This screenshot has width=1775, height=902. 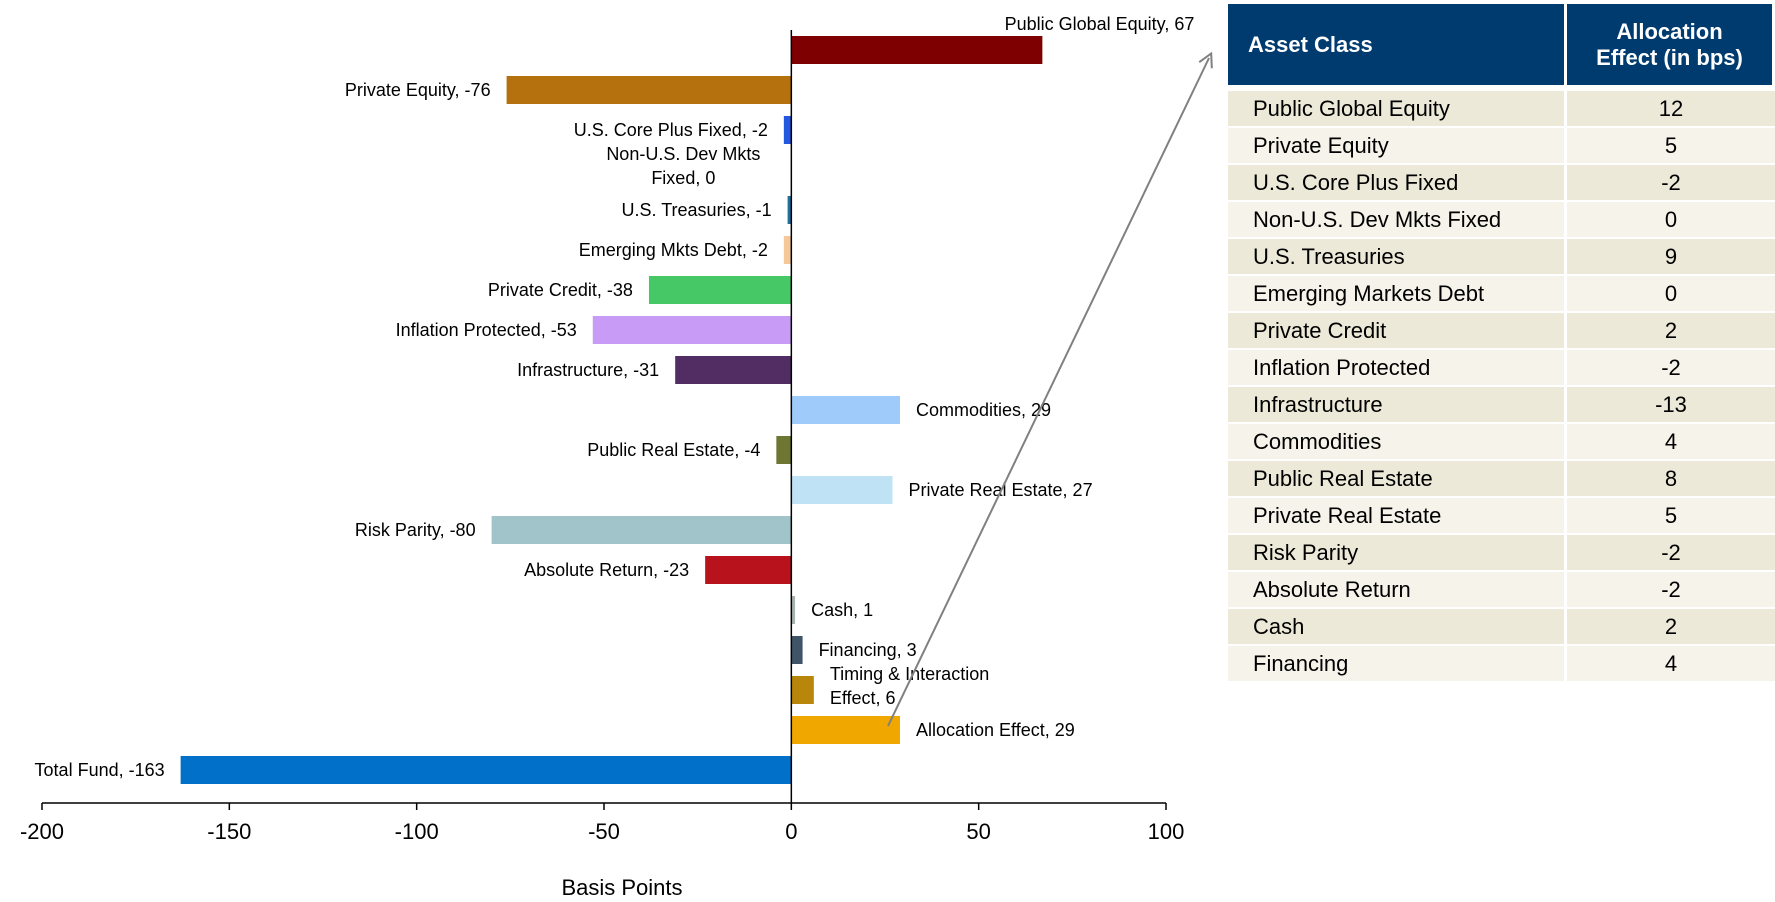 I want to click on header-asset-class: Asset Class, so click(x=1397, y=47).